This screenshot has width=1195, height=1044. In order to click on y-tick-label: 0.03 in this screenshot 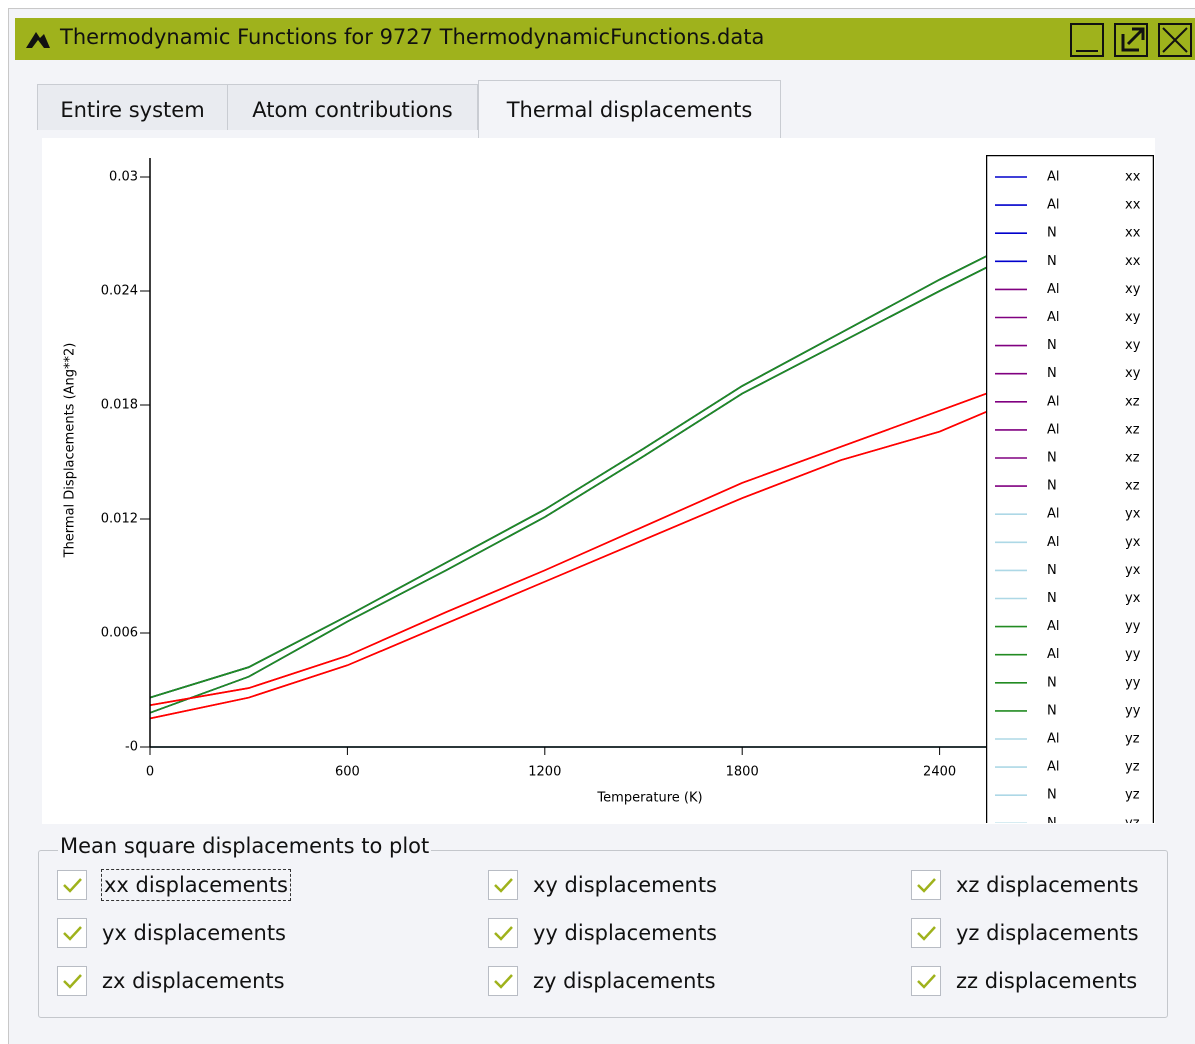, I will do `click(123, 177)`.